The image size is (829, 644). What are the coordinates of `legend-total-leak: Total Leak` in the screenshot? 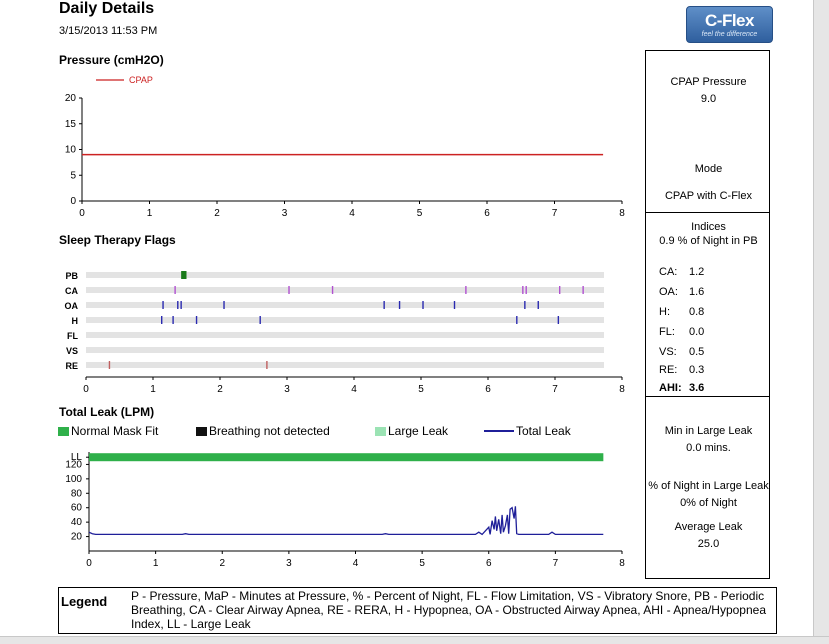 It's located at (527, 431).